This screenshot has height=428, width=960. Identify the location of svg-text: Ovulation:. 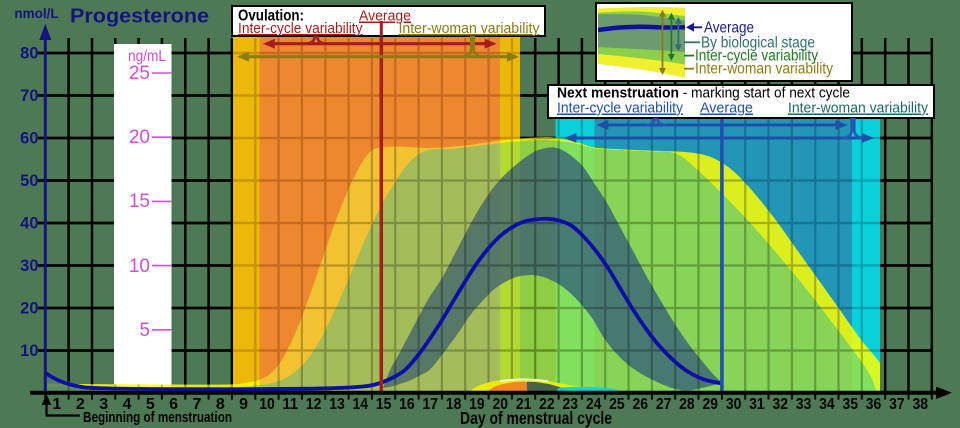
(271, 16).